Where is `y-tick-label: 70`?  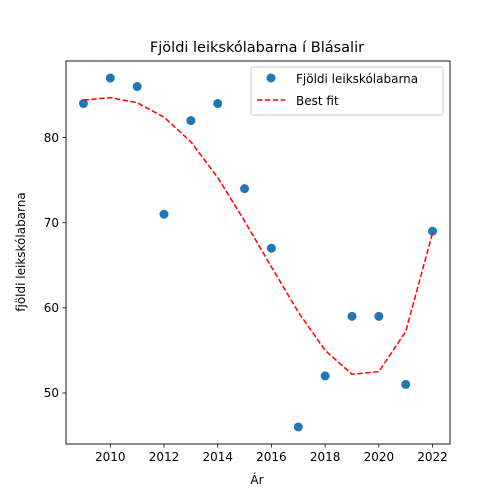 y-tick-label: 70 is located at coordinates (51, 223).